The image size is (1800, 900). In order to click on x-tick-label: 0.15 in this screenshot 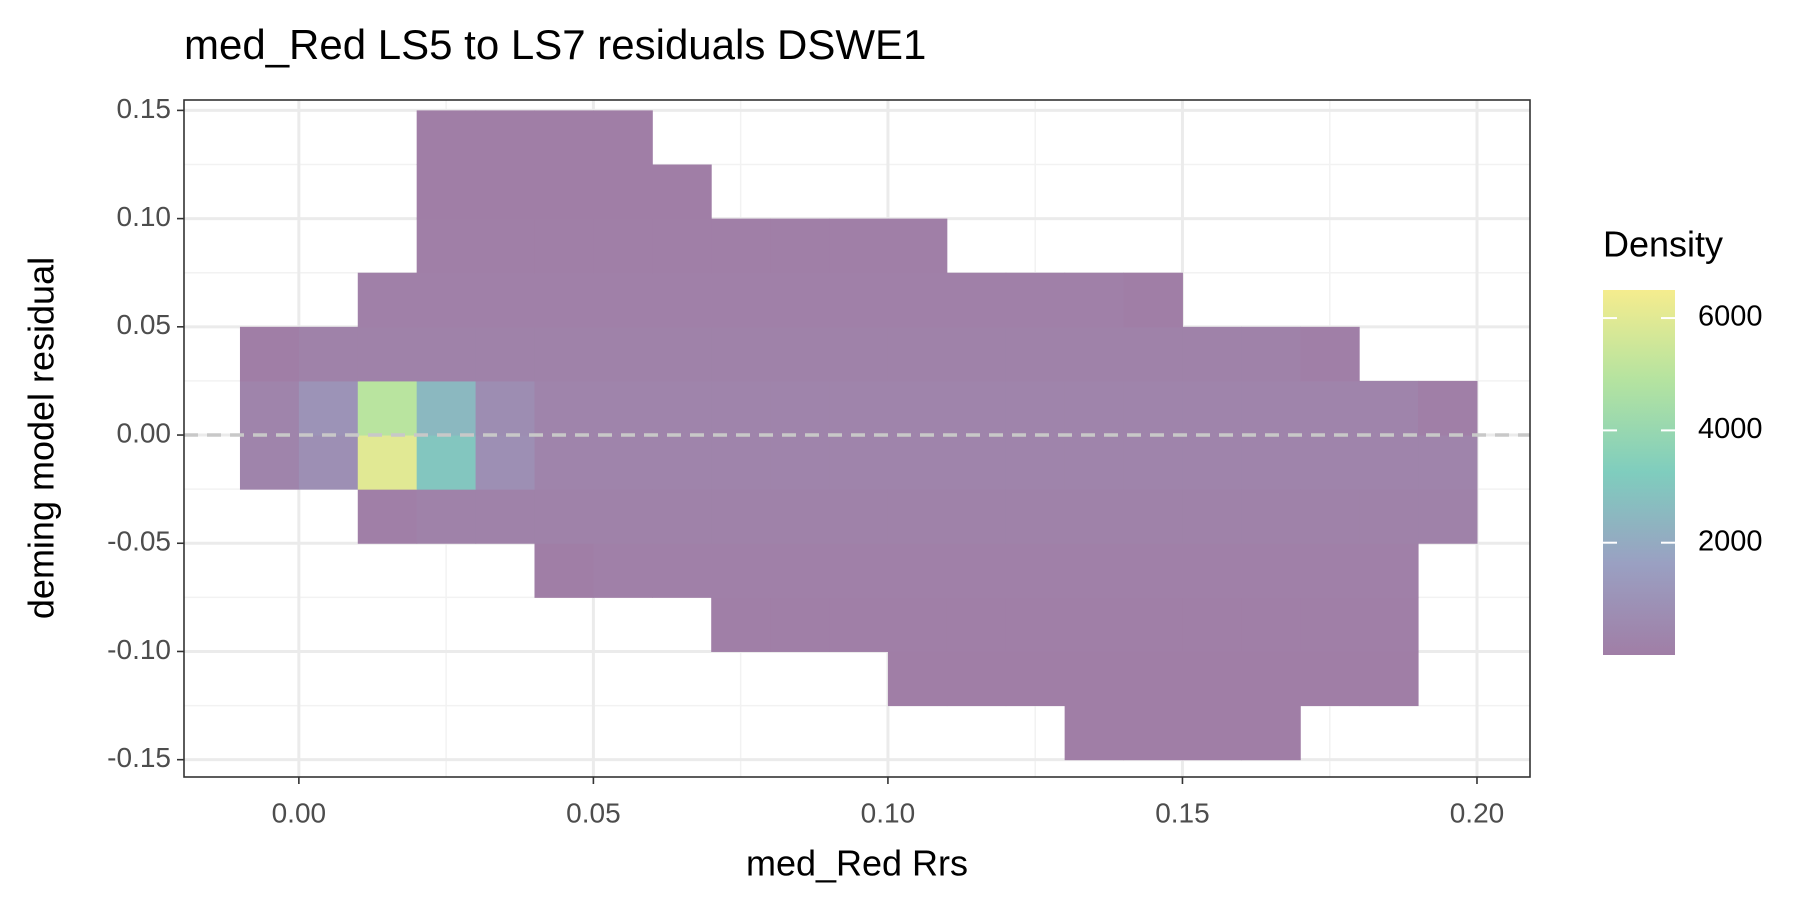, I will do `click(1182, 812)`.